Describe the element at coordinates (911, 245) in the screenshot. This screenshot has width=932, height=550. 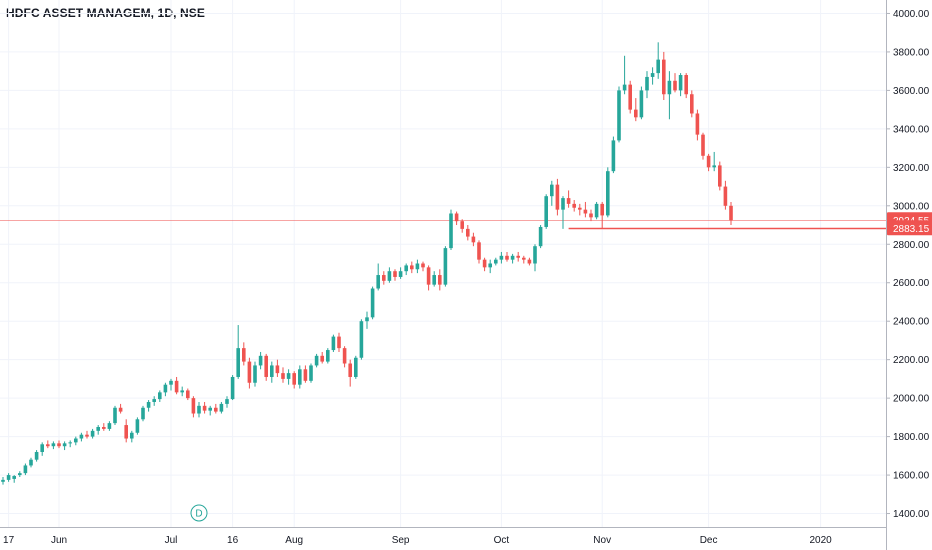
I see `y-tick-label: 2800.00` at that location.